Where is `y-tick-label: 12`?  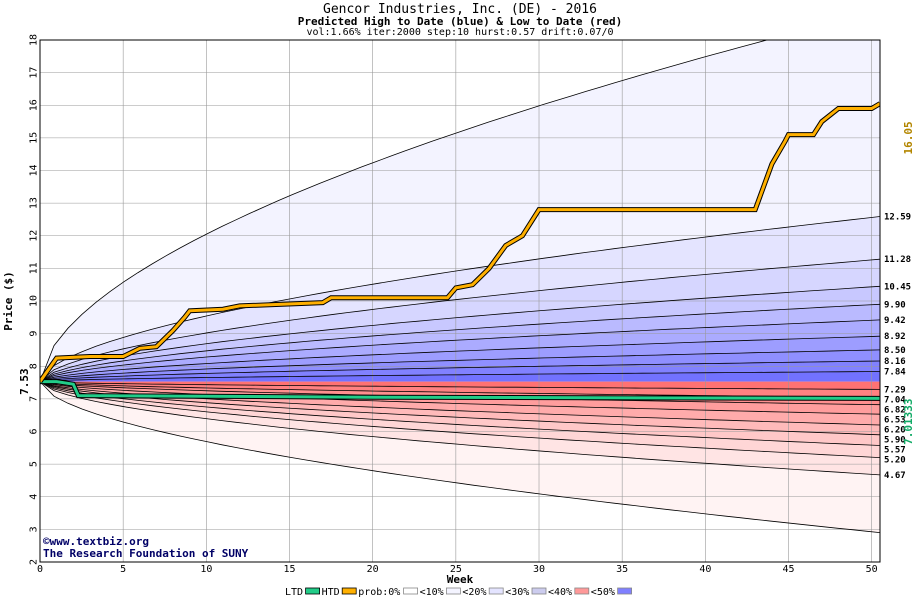
y-tick-label: 12 is located at coordinates (34, 236).